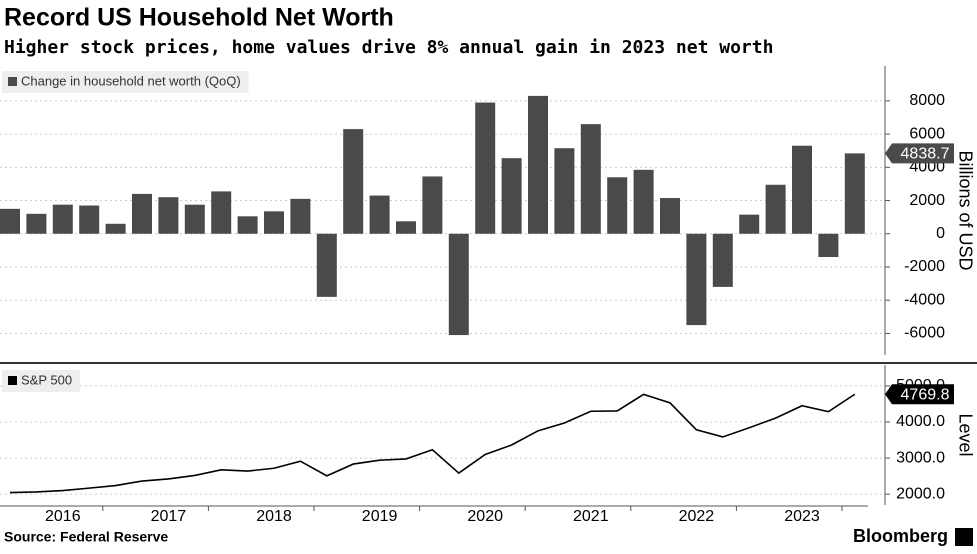 The image size is (977, 554). What do you see at coordinates (920, 457) in the screenshot?
I see `y-tick-label: 3000.0` at bounding box center [920, 457].